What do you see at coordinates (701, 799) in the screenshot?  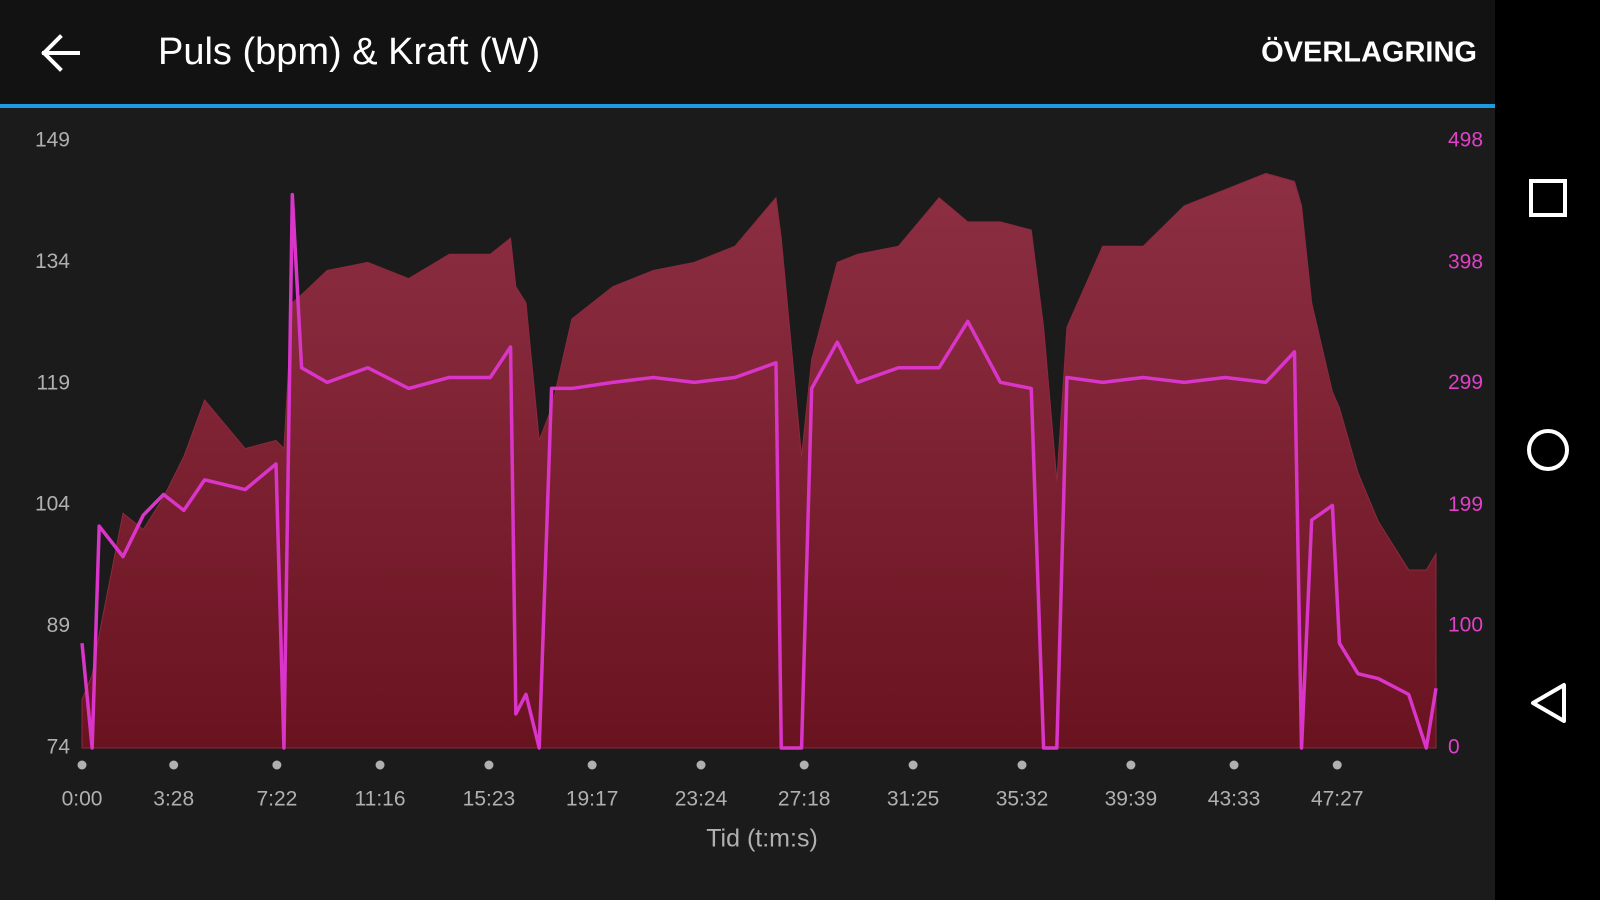 I see `x-tick-label: 23:24` at bounding box center [701, 799].